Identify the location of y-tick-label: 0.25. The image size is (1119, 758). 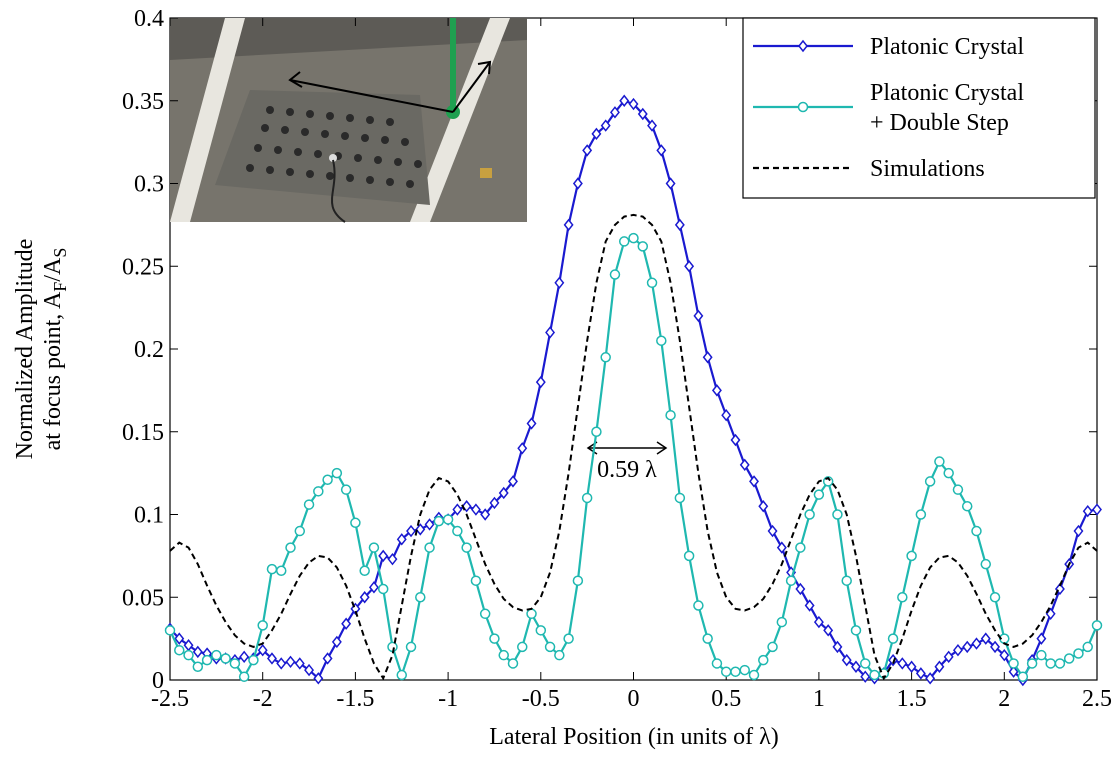
(143, 267).